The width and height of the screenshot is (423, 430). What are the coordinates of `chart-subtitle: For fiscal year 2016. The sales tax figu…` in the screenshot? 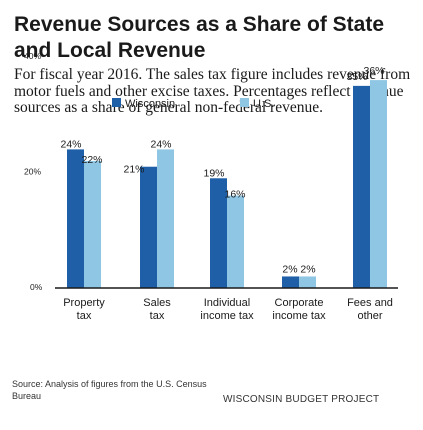 It's located at (212, 91).